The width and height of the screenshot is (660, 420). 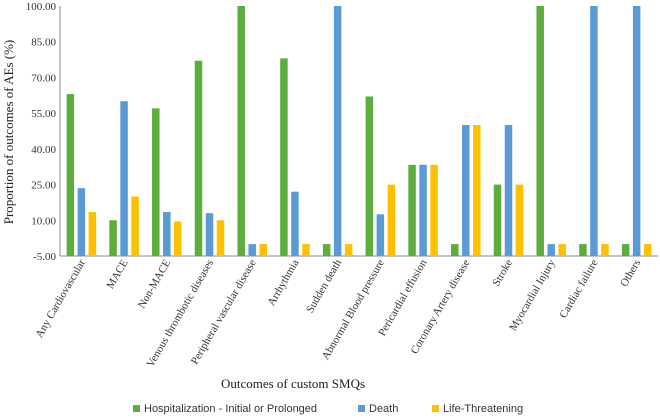 What do you see at coordinates (43, 150) in the screenshot?
I see `y-tick-label: 40.00` at bounding box center [43, 150].